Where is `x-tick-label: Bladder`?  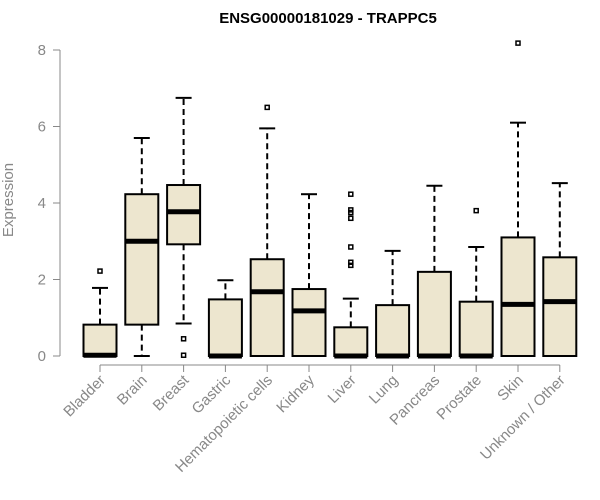
x-tick-label: Bladder is located at coordinates (84, 396).